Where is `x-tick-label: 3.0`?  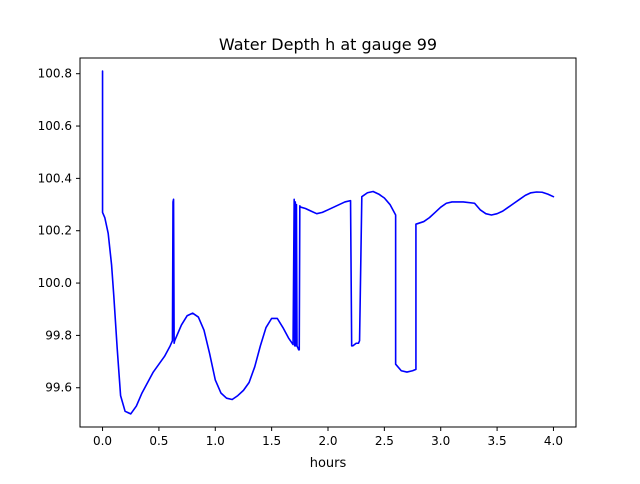 x-tick-label: 3.0 is located at coordinates (440, 441).